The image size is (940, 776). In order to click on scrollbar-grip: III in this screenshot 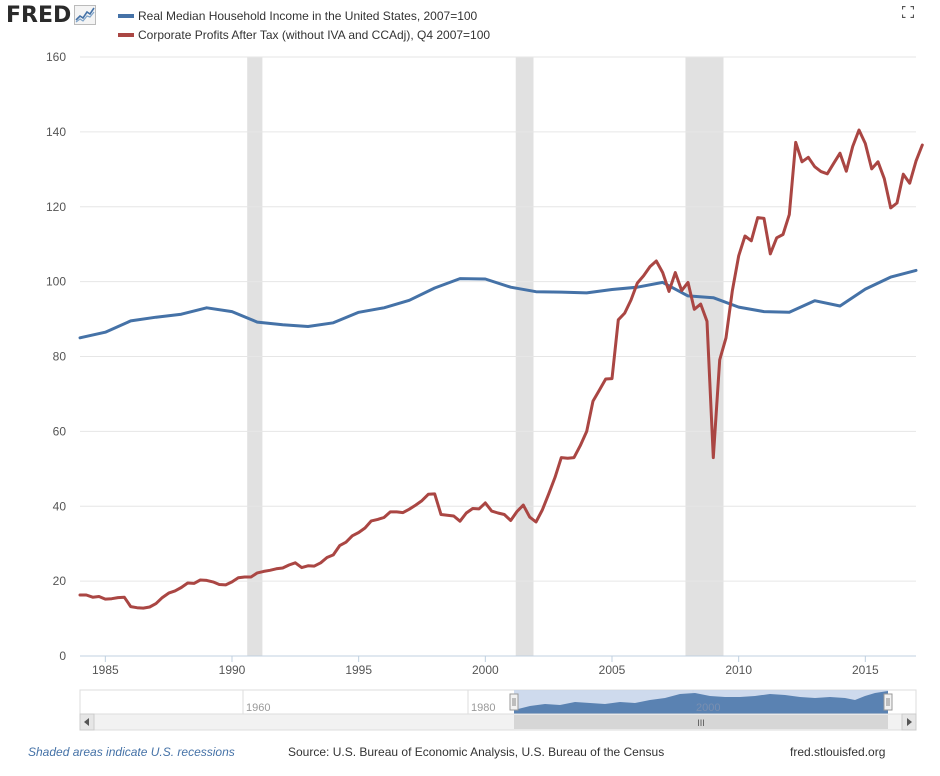, I will do `click(701, 723)`.